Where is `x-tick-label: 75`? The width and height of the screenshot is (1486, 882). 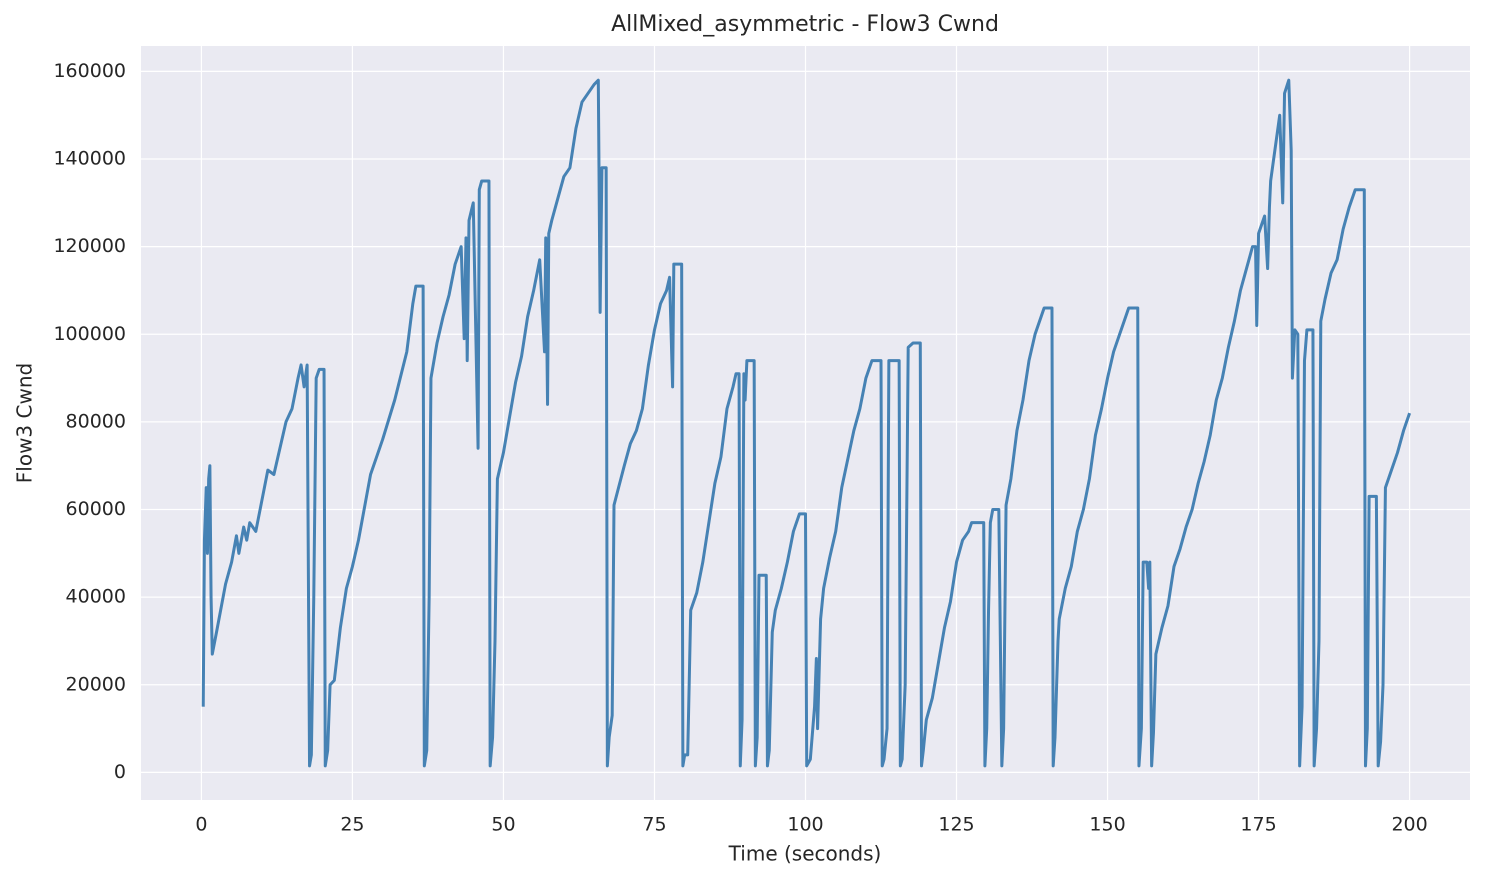
x-tick-label: 75 is located at coordinates (654, 825).